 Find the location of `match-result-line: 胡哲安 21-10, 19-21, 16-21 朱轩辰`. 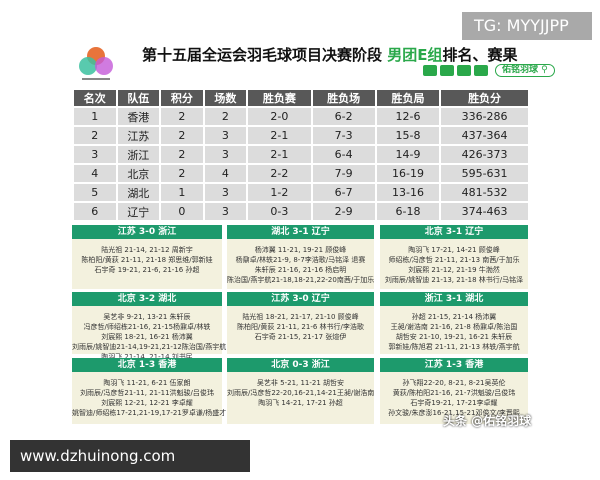

match-result-line: 胡哲安 21-10, 19-21, 16-21 朱轩辰 is located at coordinates (454, 337).